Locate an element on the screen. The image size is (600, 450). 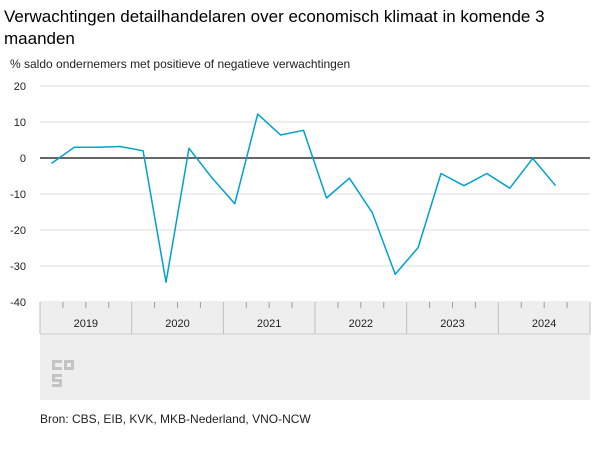
y-tick-labels: 20 10 0 -10 -20 -30 -40 is located at coordinates (18, 195).